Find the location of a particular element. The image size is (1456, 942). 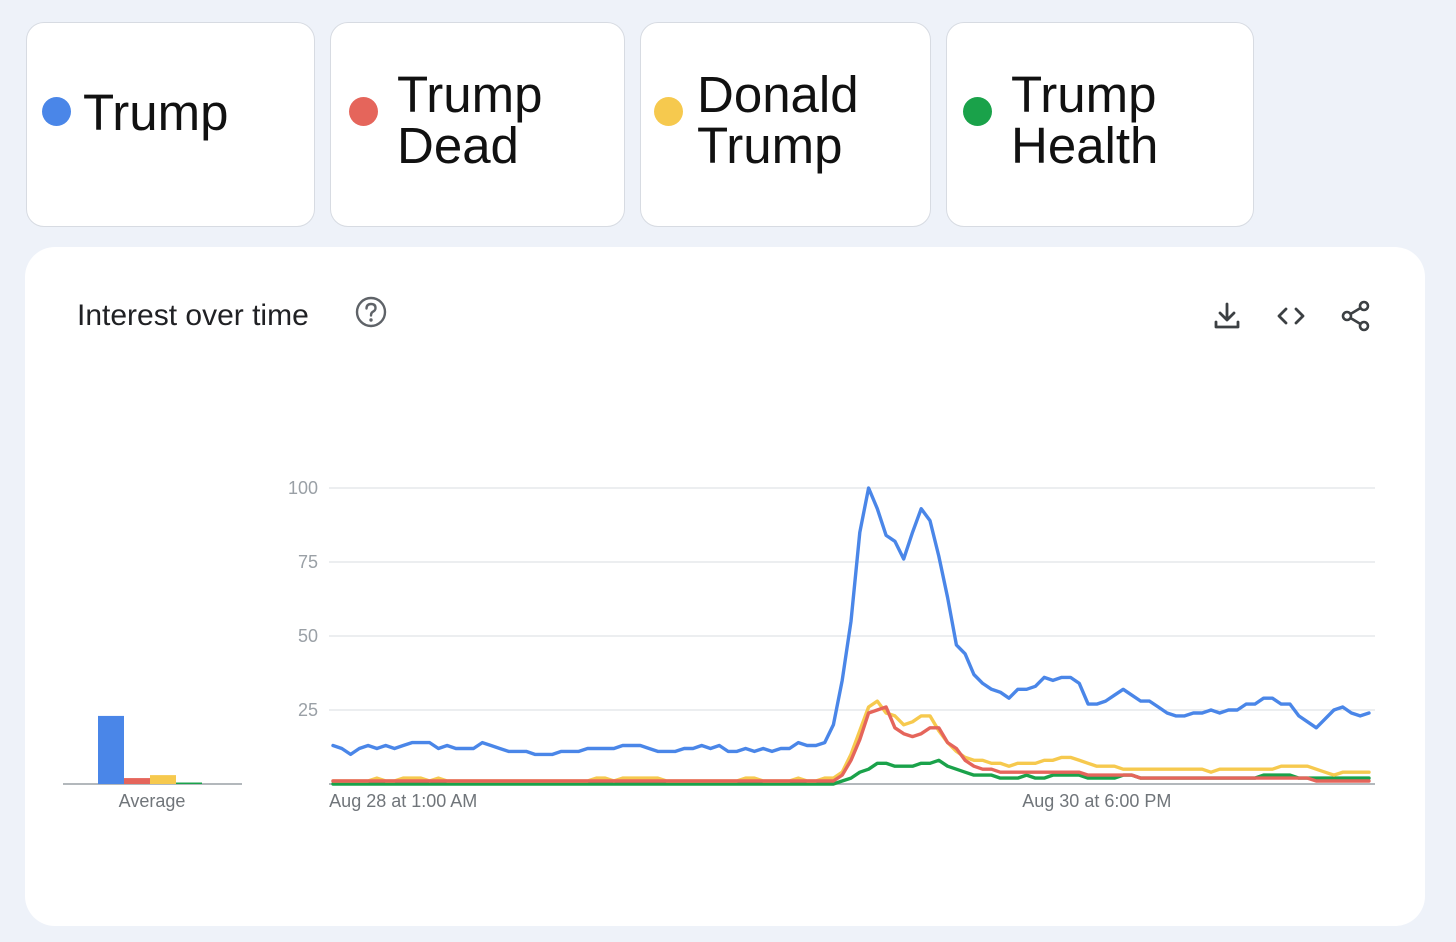

term-label: Trump Health is located at coordinates (1085, 120).